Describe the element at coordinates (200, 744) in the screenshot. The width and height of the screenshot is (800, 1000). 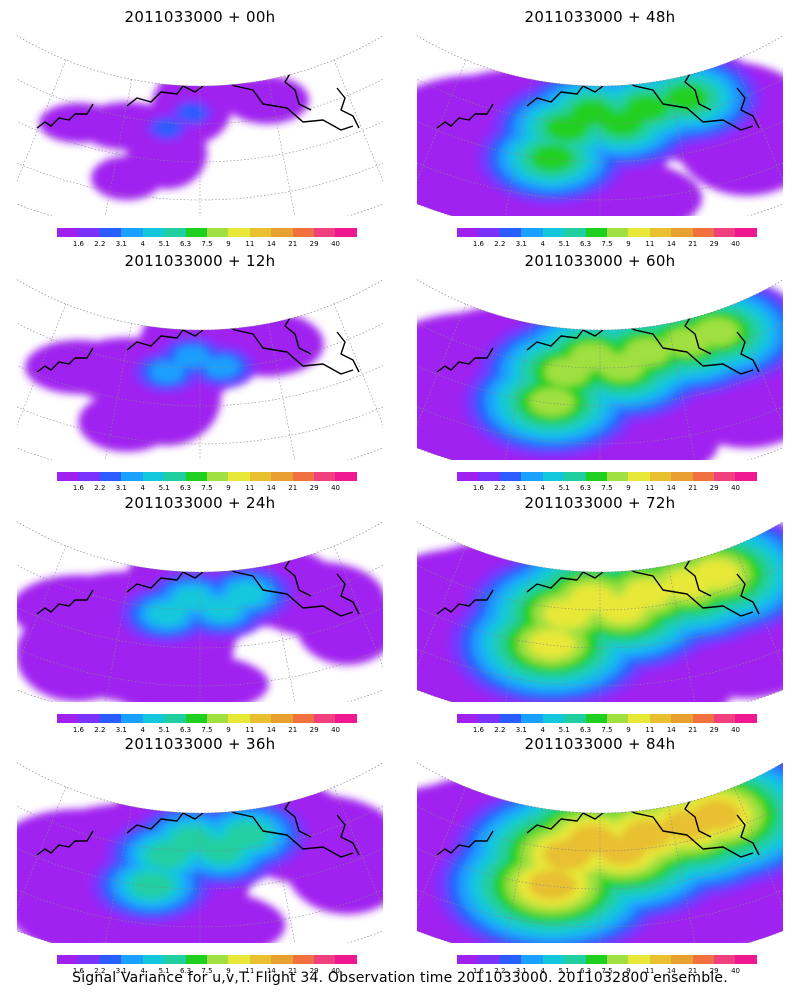
I see `panel-title: 2011033000 + 36h` at that location.